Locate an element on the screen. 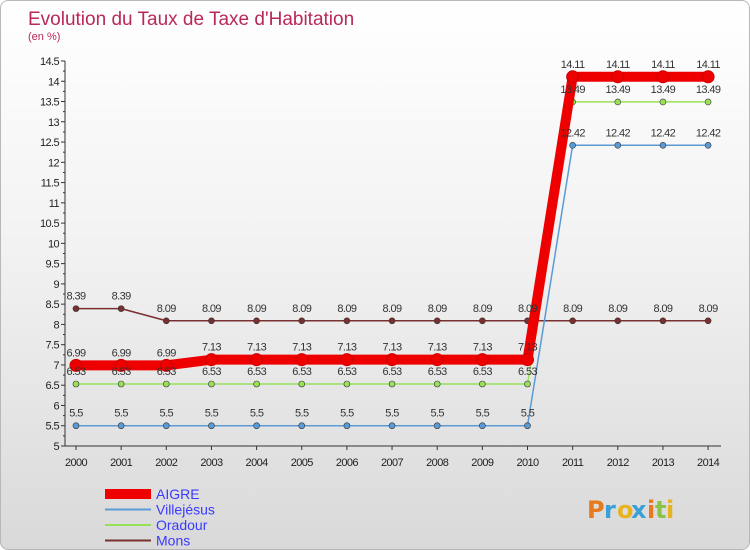 The image size is (750, 550). chart-subtitle: (en %) is located at coordinates (44, 37).